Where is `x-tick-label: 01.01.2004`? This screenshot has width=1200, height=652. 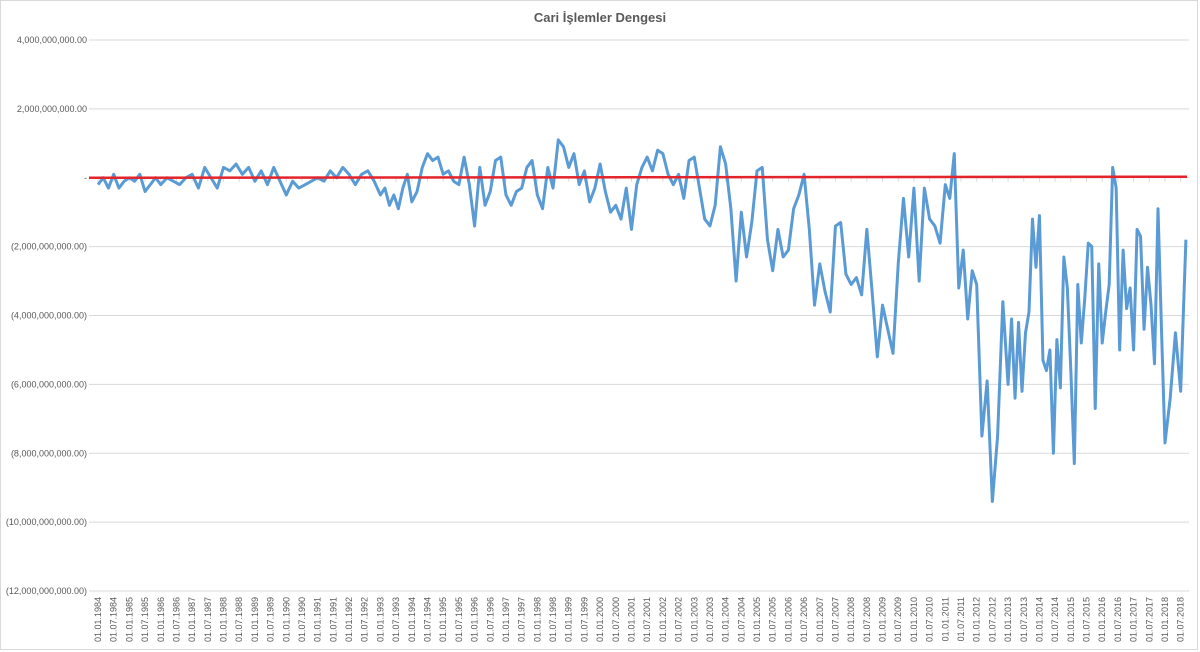
x-tick-label: 01.01.2004 is located at coordinates (726, 619).